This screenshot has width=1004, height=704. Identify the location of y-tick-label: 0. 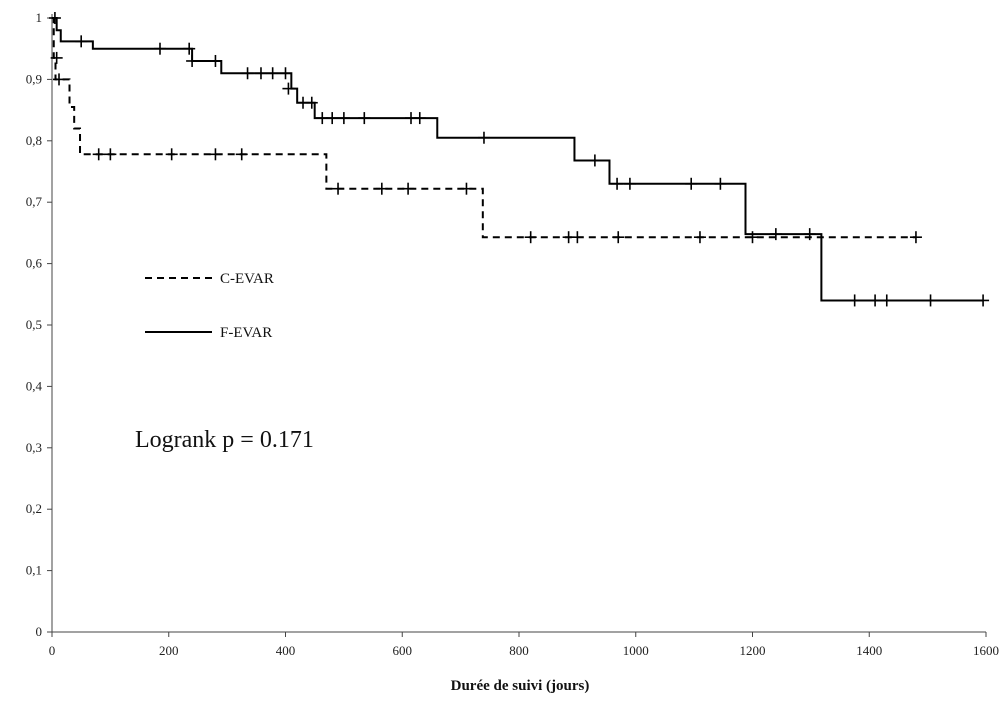
(39, 631).